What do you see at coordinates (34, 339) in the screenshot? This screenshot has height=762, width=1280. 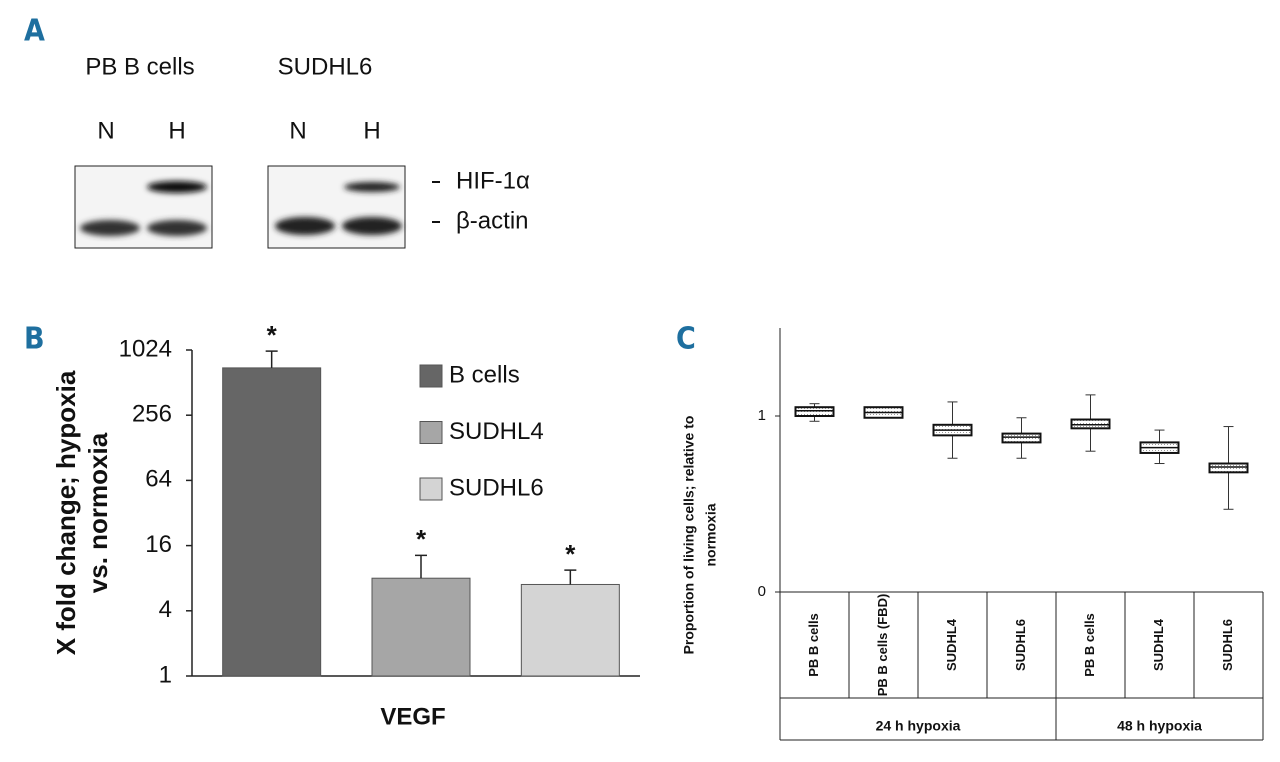 I see `panel-label: B` at bounding box center [34, 339].